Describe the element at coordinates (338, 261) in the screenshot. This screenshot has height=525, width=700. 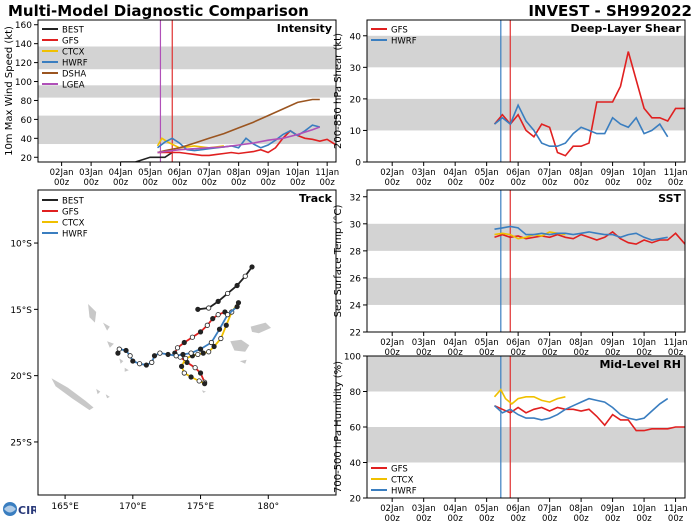
I see `y-axis-label: Sea Surface Temp (°C)` at that location.